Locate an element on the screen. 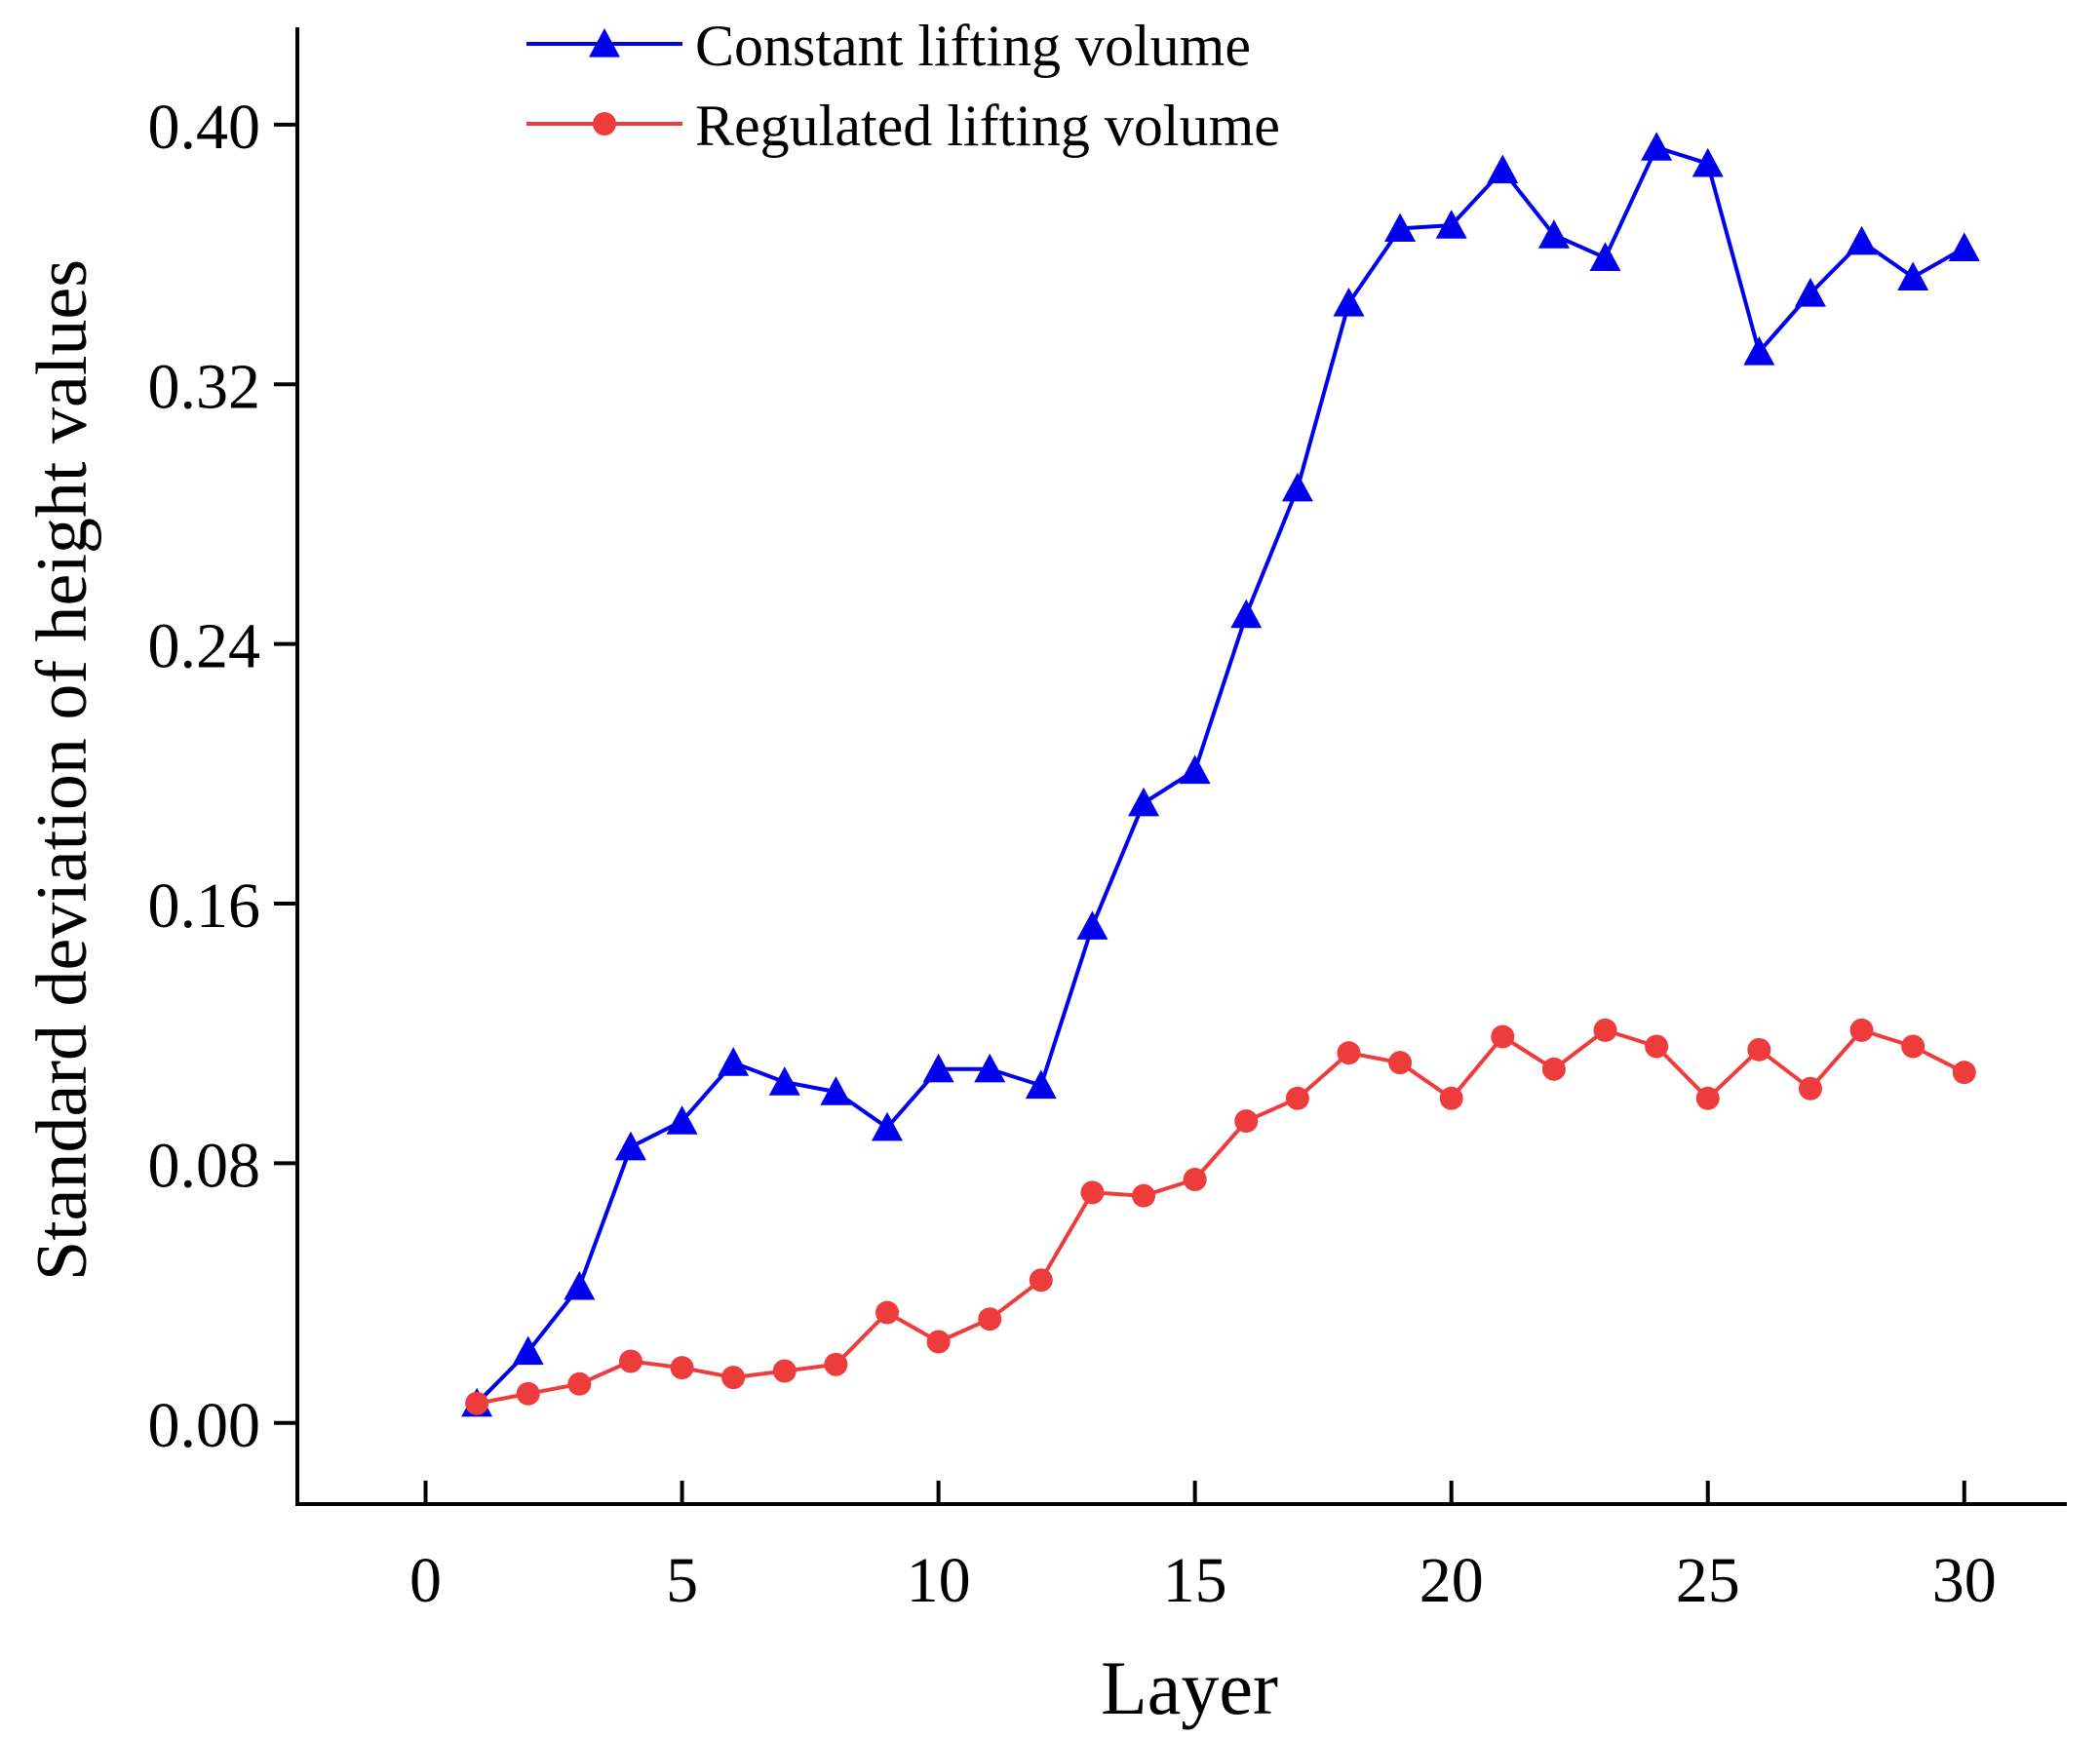  legend-item: Regulated lifting volume is located at coordinates (903, 126).